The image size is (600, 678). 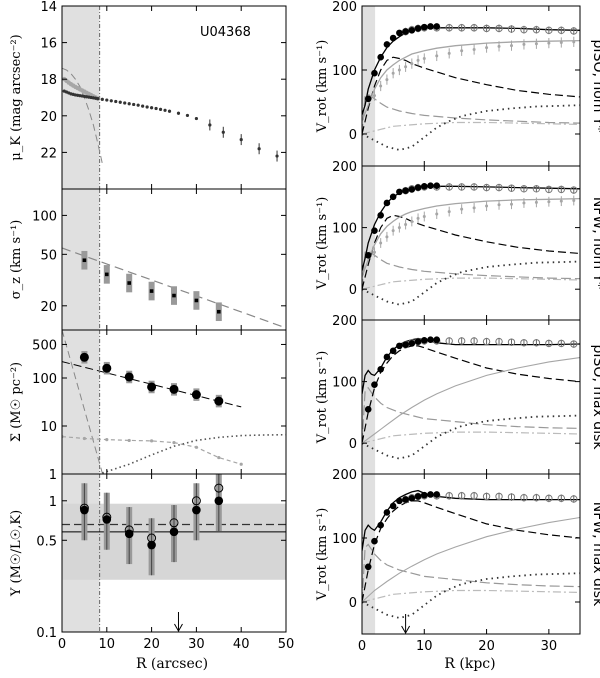 I want to click on panel-rc3: pISO, max disk 0 100 200 V_rot (km s⁻¹), so click(x=457, y=394).